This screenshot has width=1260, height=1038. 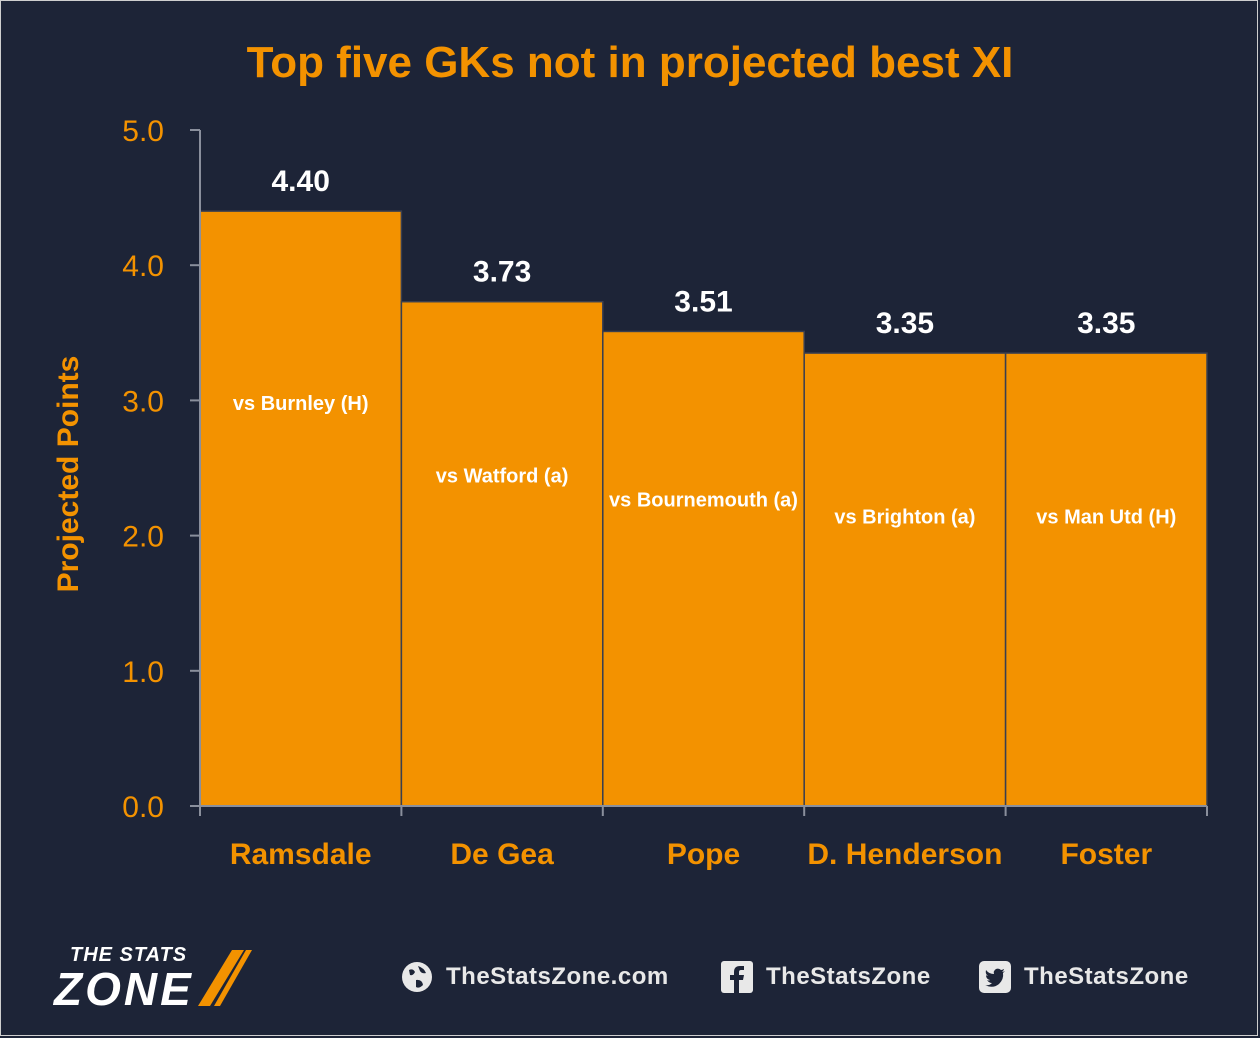 What do you see at coordinates (301, 854) in the screenshot?
I see `x-tick-label: Ramsdale` at bounding box center [301, 854].